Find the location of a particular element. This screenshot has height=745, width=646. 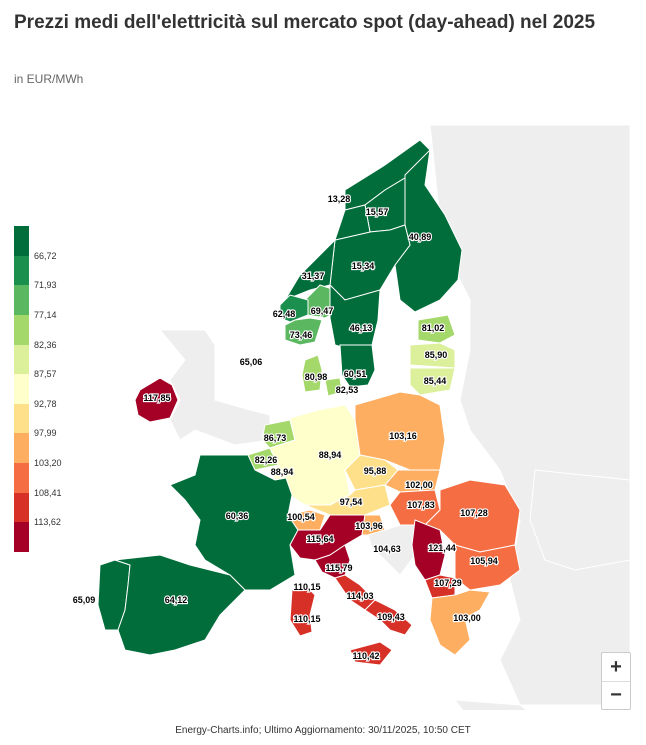

zoom-controls: + − is located at coordinates (616, 681).